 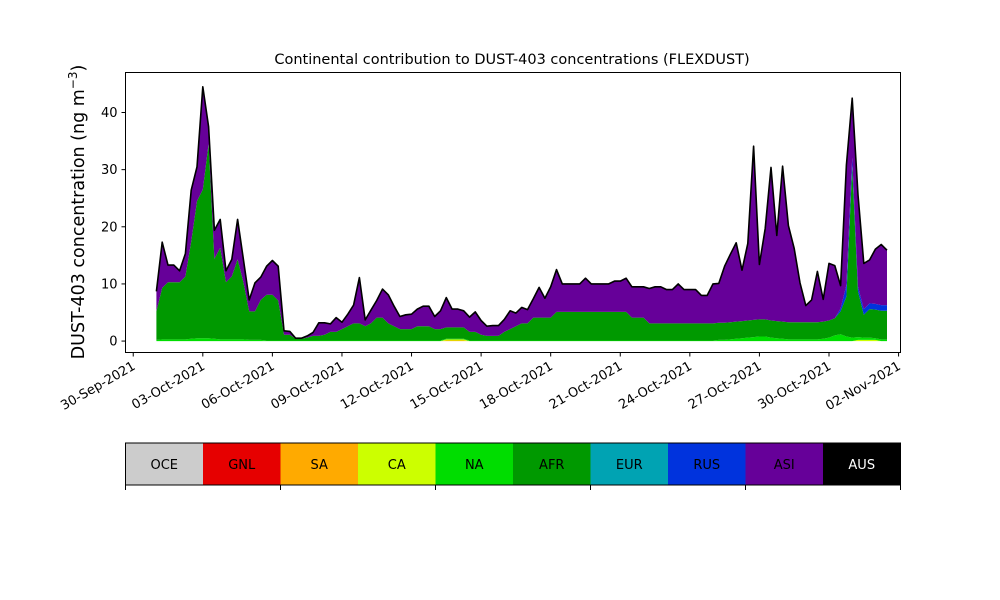 I want to click on colorbar-cell-oce, so click(x=164, y=464).